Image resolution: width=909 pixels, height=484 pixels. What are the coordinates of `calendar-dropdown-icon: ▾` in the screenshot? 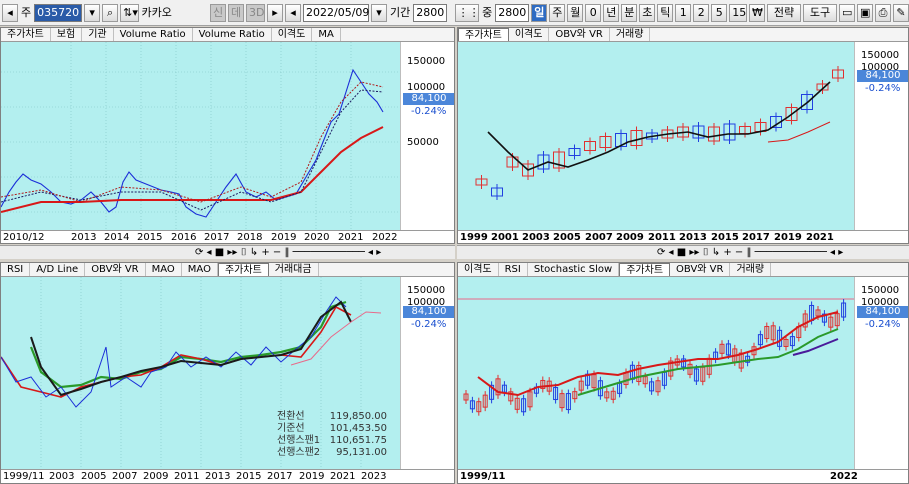 It's located at (379, 12).